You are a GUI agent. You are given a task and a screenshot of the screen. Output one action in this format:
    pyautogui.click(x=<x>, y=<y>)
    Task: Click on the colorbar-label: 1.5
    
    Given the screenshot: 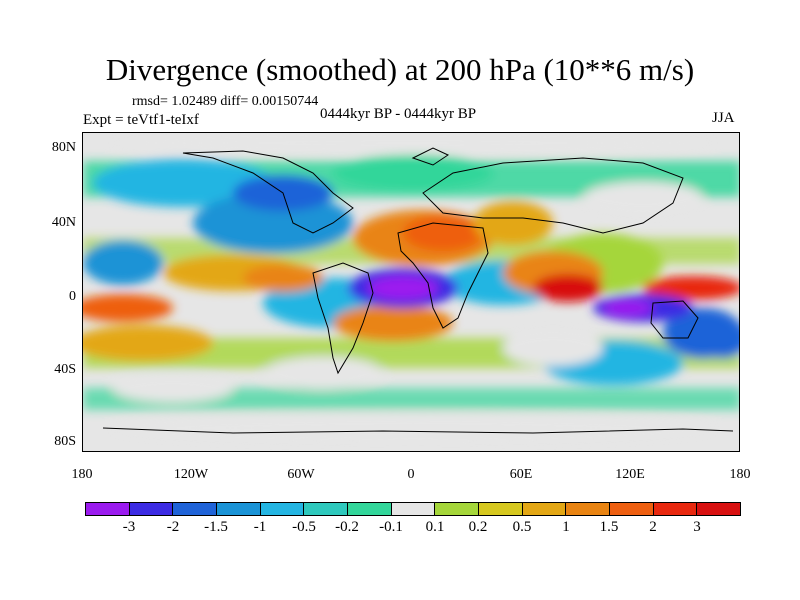 What is the action you would take?
    pyautogui.click(x=609, y=527)
    